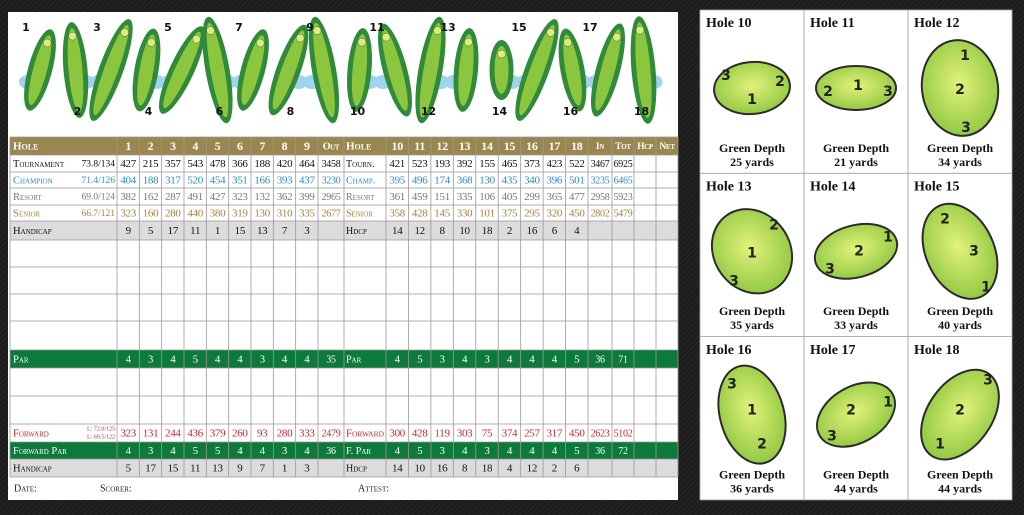  Describe the element at coordinates (195, 164) in the screenshot. I see `cell-text: 543` at that location.